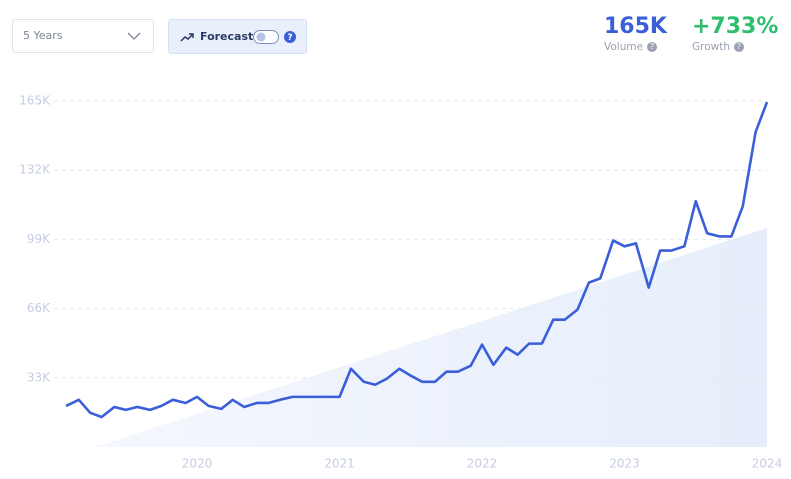 Image resolution: width=791 pixels, height=479 pixels. Describe the element at coordinates (134, 36) in the screenshot. I see `chevron` at that location.